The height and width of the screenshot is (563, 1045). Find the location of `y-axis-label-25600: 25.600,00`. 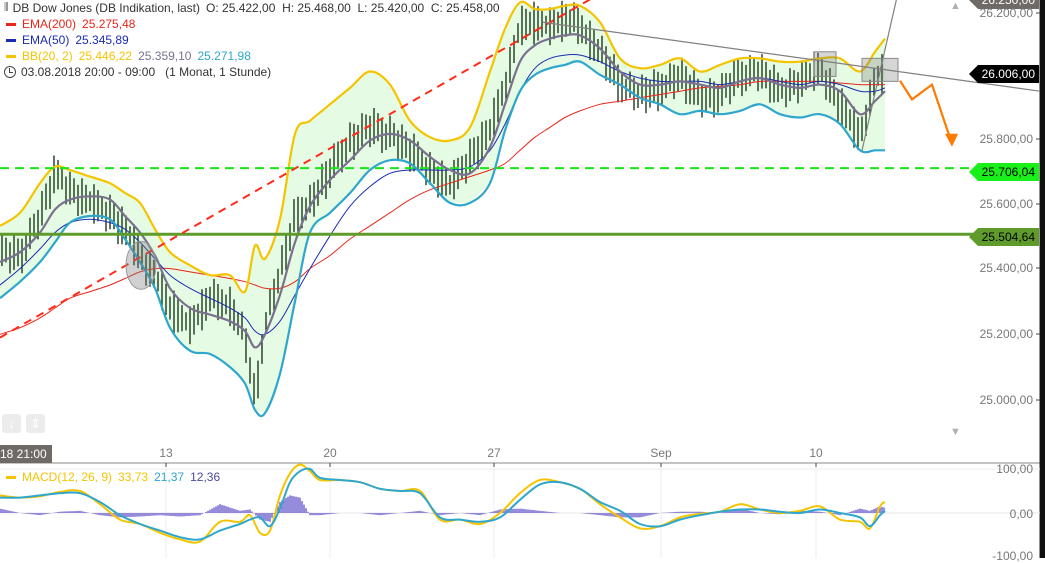

y-axis-label-25600: 25.600,00 is located at coordinates (1006, 204).